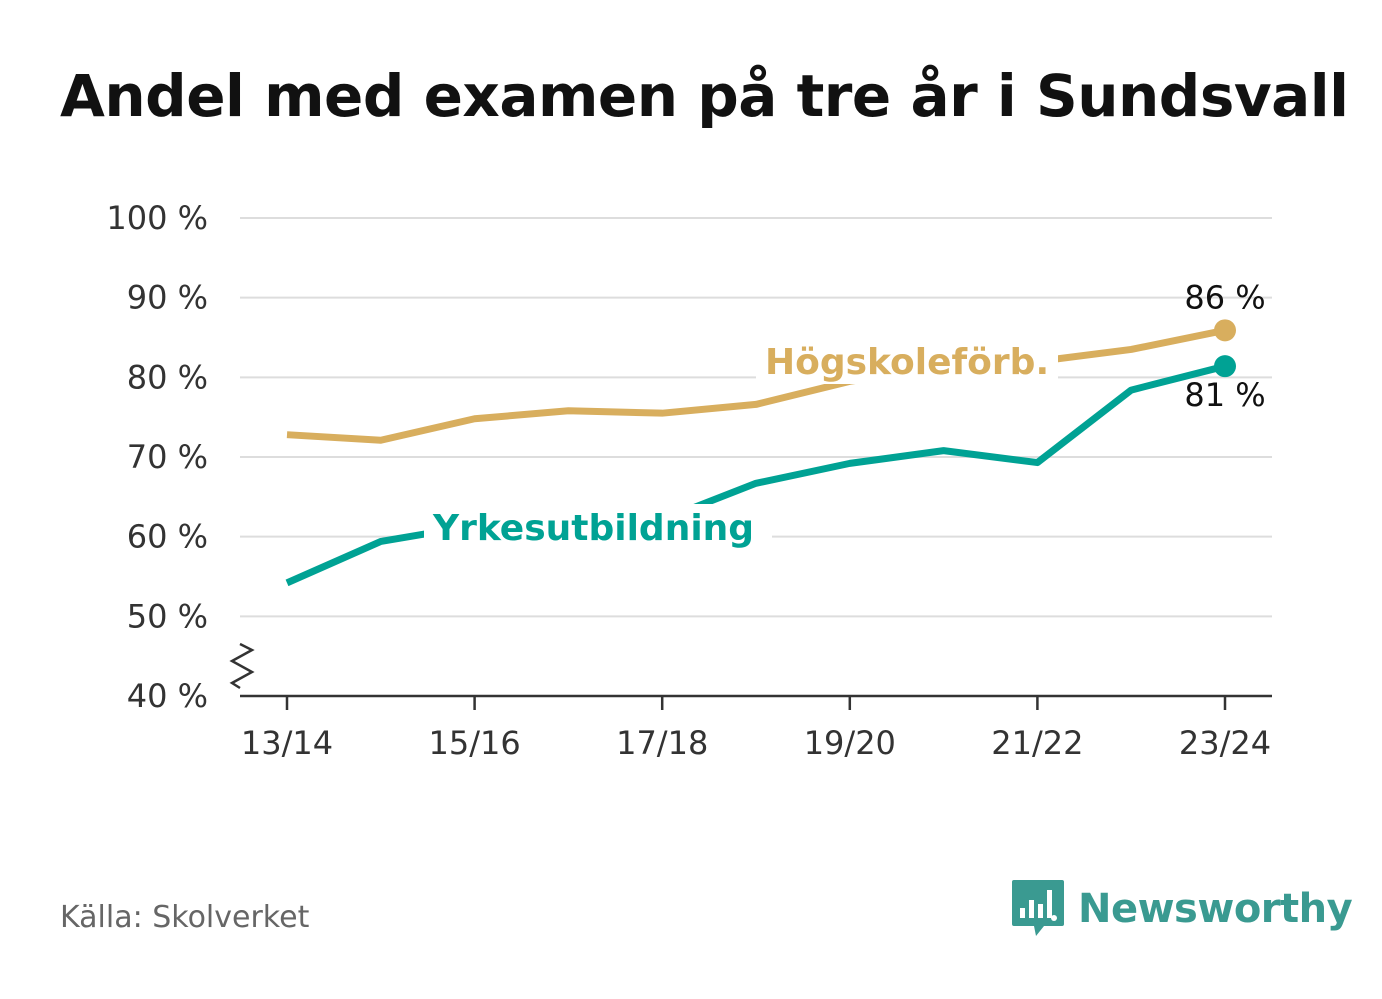 This screenshot has width=1382, height=999. Describe the element at coordinates (756, 385) in the screenshot. I see `series-line` at that location.